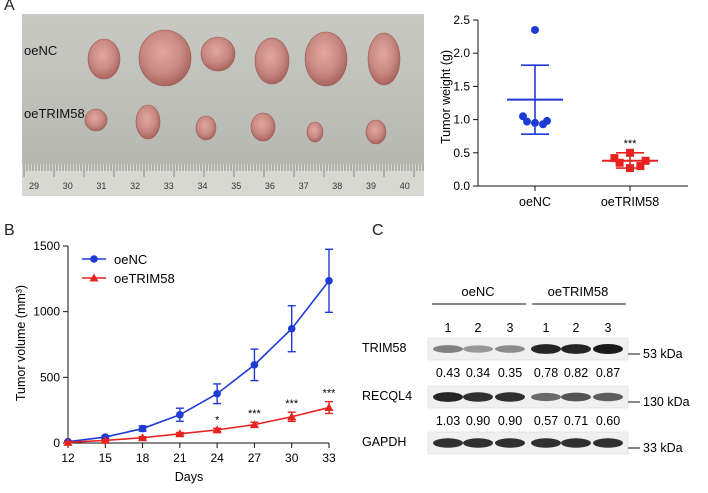 This screenshot has width=708, height=493. What do you see at coordinates (608, 373) in the screenshot?
I see `band-quantification: 0.87` at bounding box center [608, 373].